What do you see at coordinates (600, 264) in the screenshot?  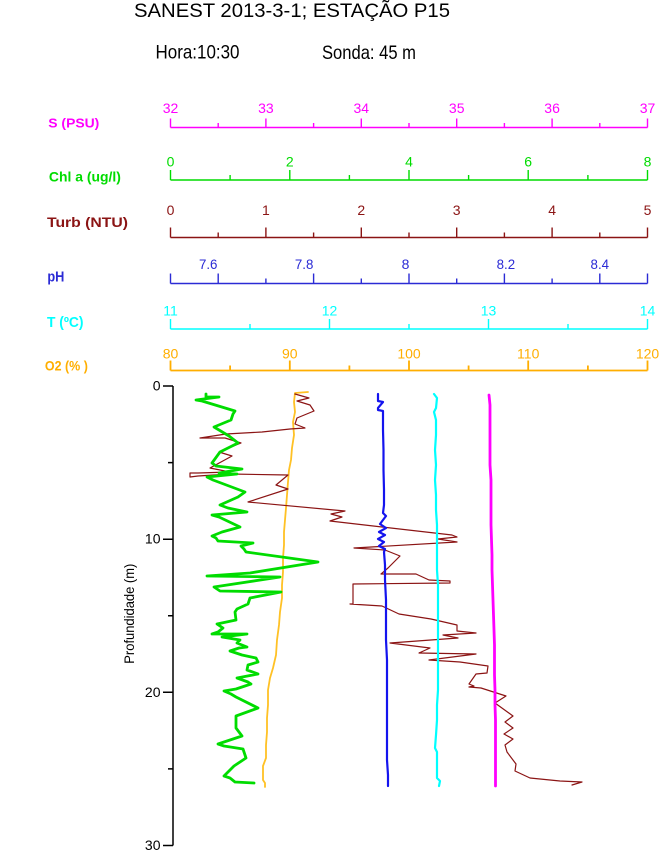 I see `svg-text: 8.4` at bounding box center [600, 264].